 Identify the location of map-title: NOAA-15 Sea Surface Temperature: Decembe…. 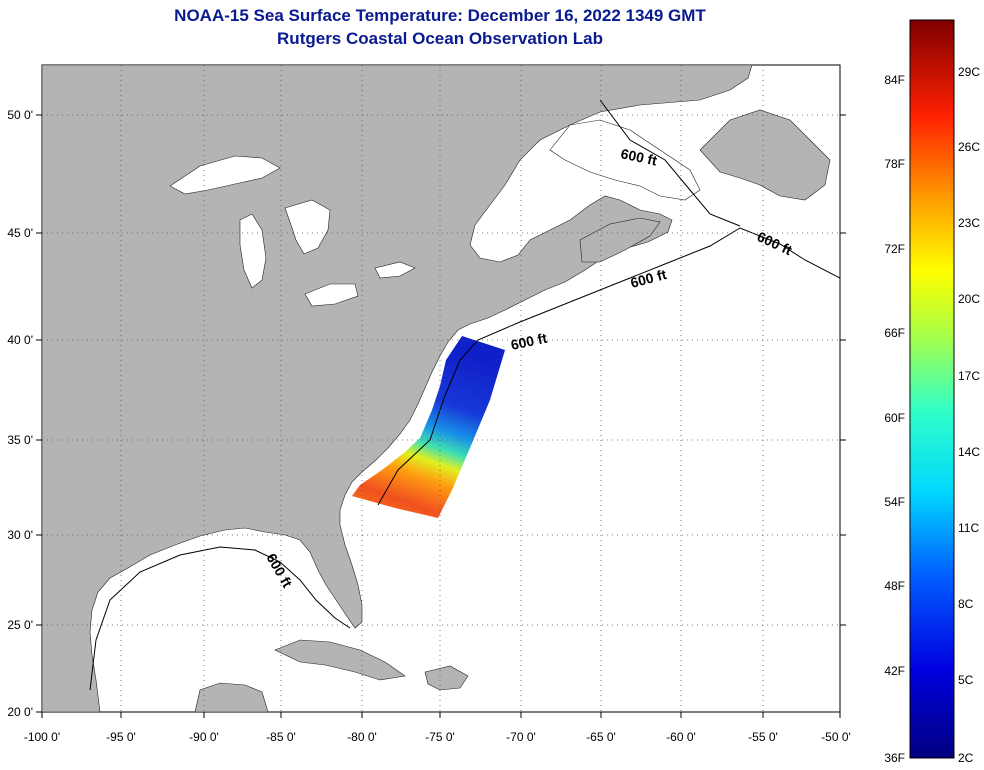
(440, 15).